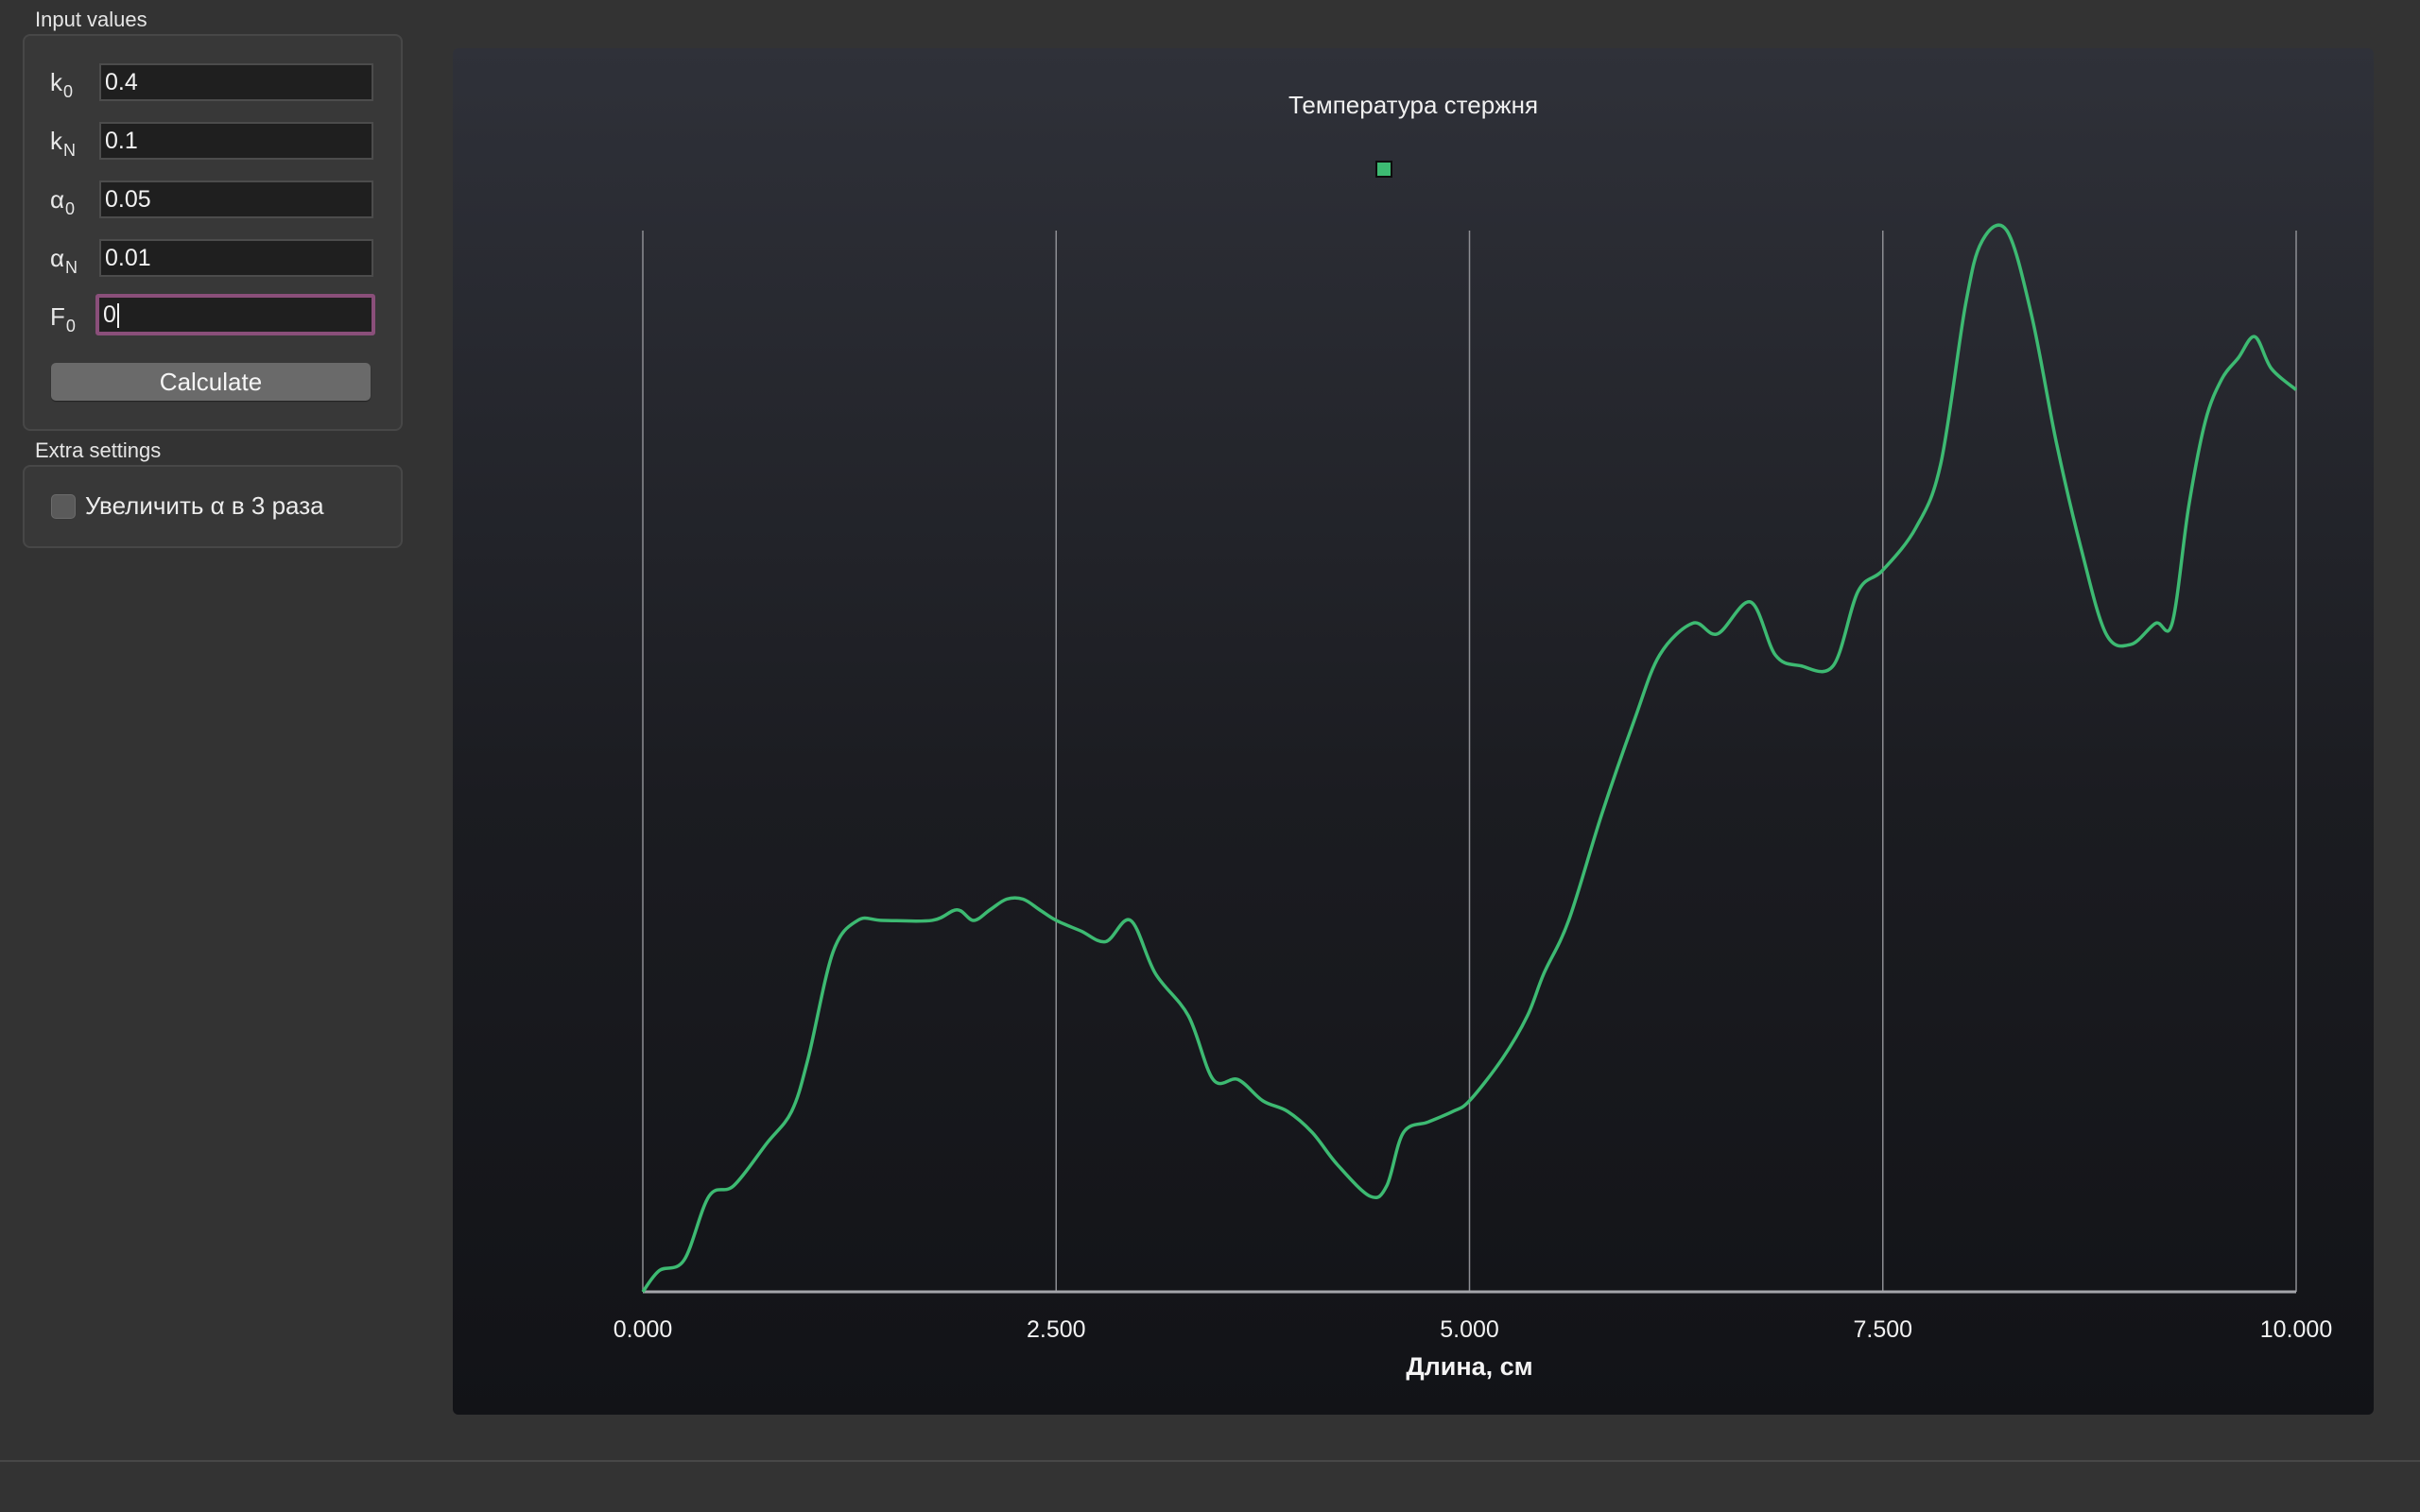 This screenshot has height=1512, width=2420. Describe the element at coordinates (236, 258) in the screenshot. I see `alphan-input: 0.01` at that location.